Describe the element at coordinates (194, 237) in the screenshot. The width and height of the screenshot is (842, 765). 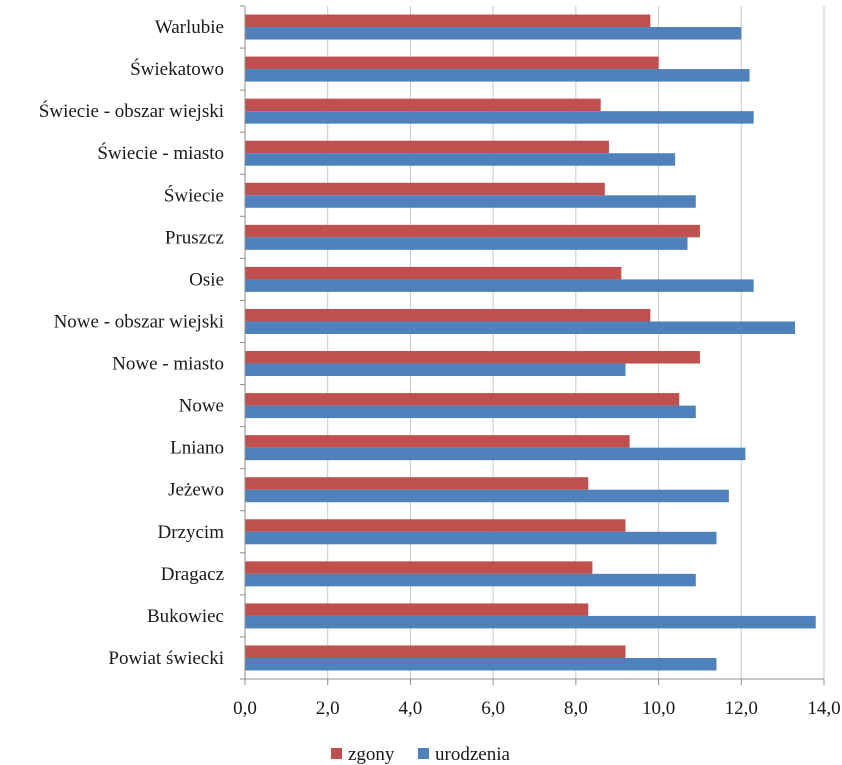
I see `category-label: Pruszcz` at that location.